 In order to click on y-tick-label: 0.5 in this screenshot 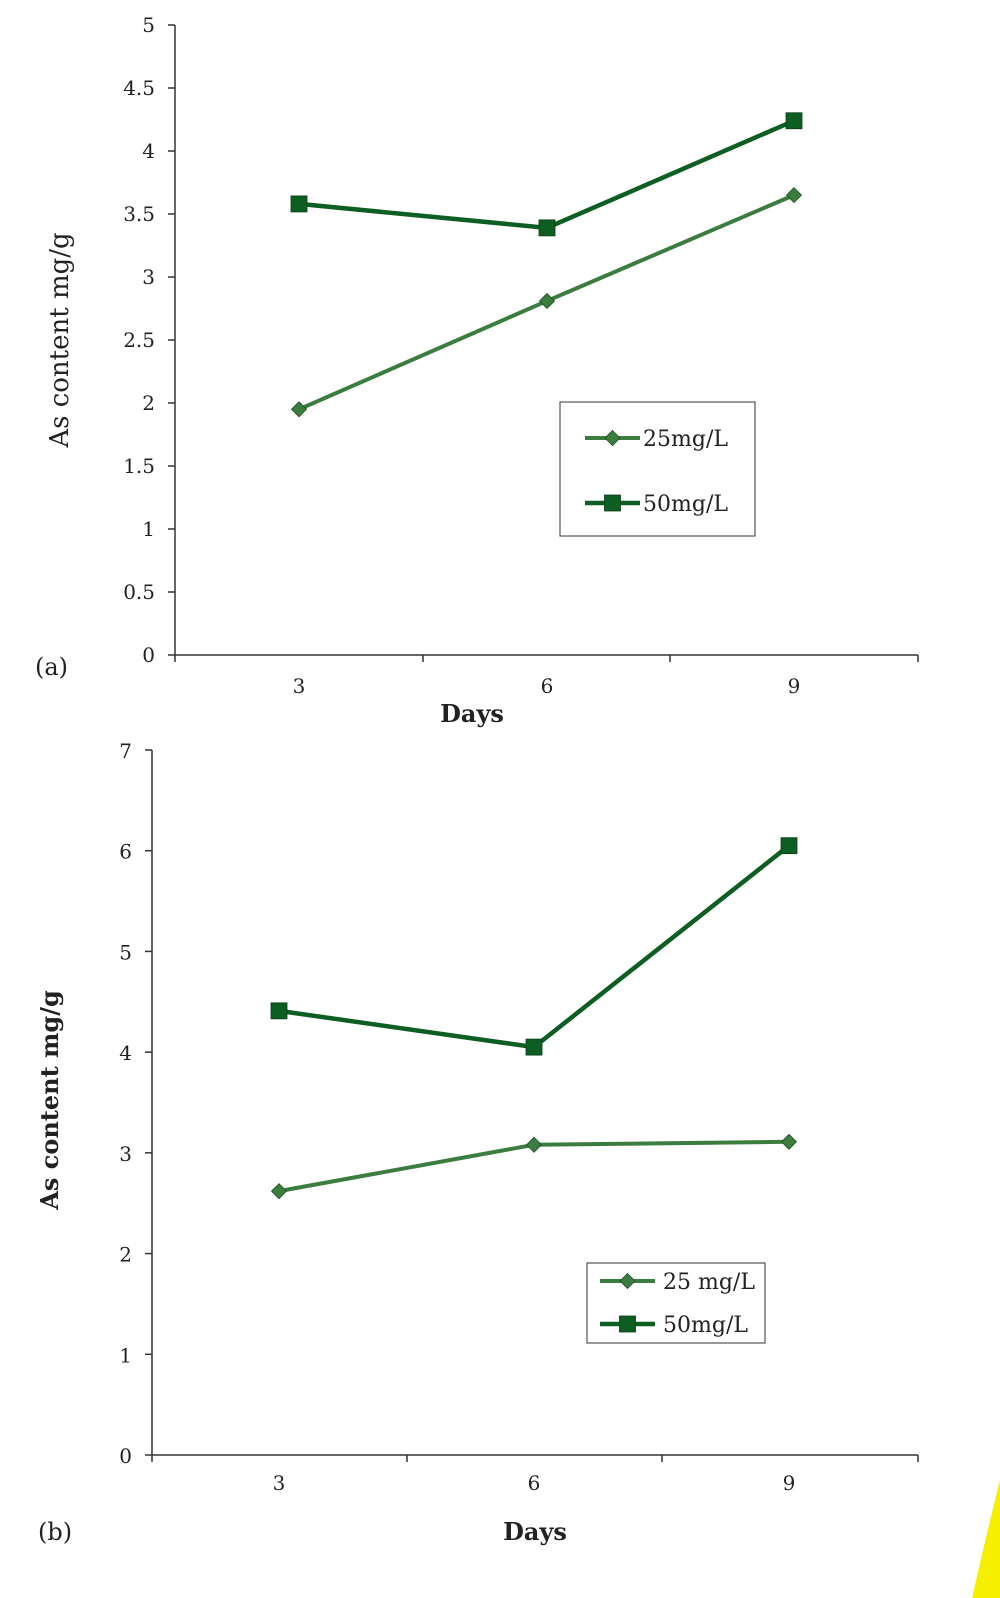, I will do `click(139, 592)`.